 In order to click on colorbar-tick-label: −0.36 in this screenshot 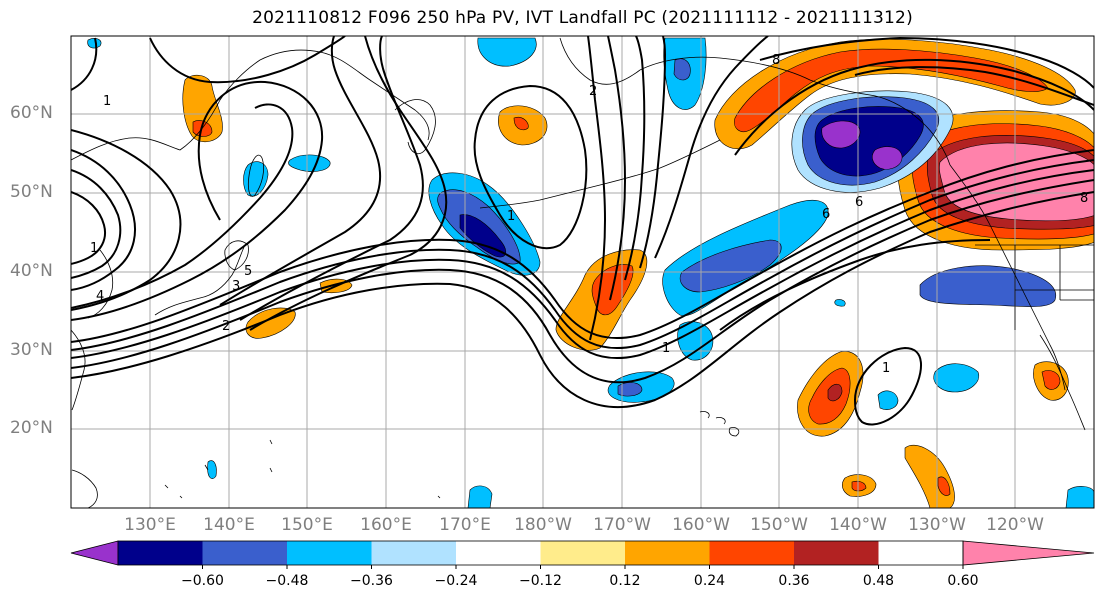, I will do `click(371, 581)`.